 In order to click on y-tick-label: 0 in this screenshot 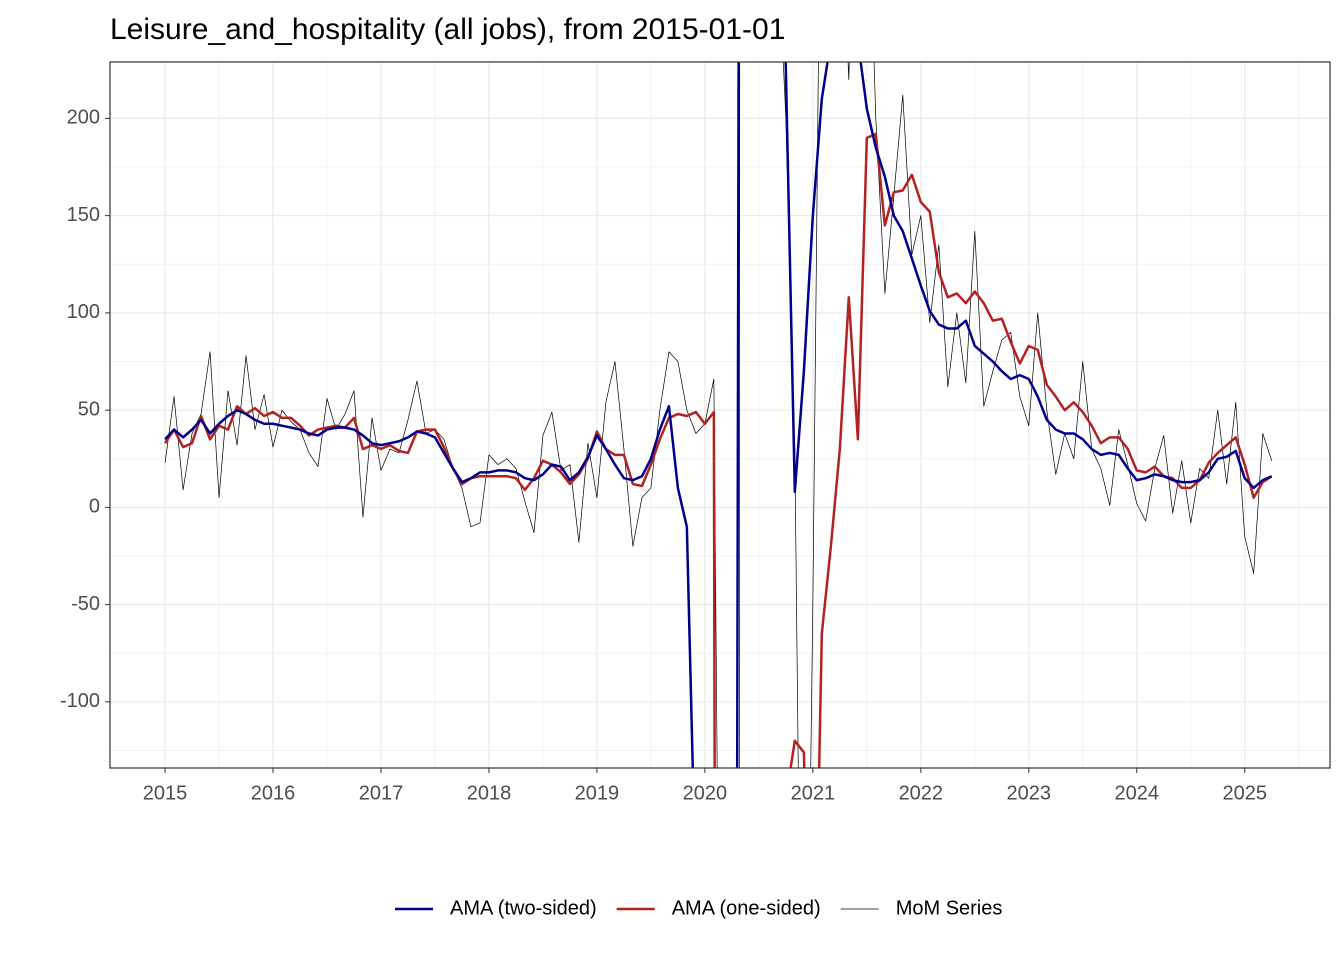, I will do `click(94, 507)`.